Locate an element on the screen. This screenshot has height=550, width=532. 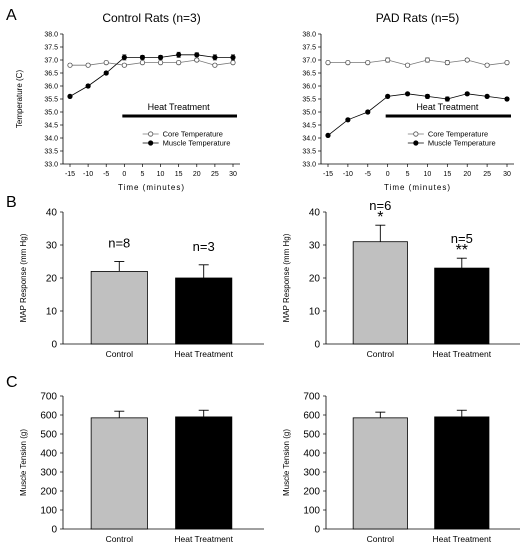
y-tick-label: 35.5 is located at coordinates (51, 100).